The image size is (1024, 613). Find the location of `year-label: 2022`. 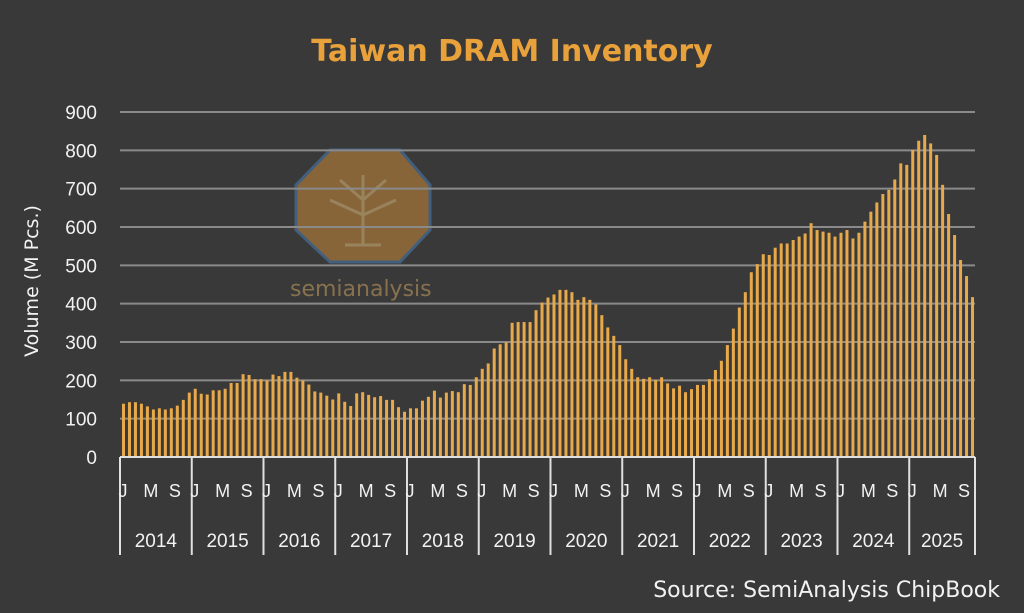

year-label: 2022 is located at coordinates (730, 541).